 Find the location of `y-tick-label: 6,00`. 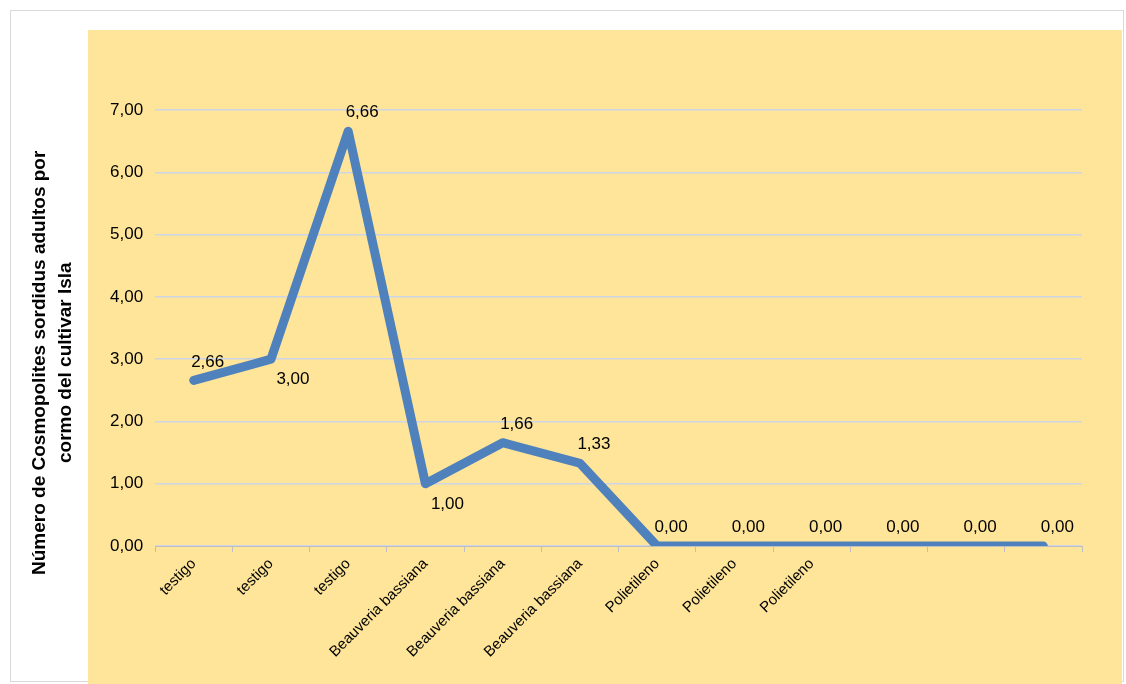

y-tick-label: 6,00 is located at coordinates (126, 171).